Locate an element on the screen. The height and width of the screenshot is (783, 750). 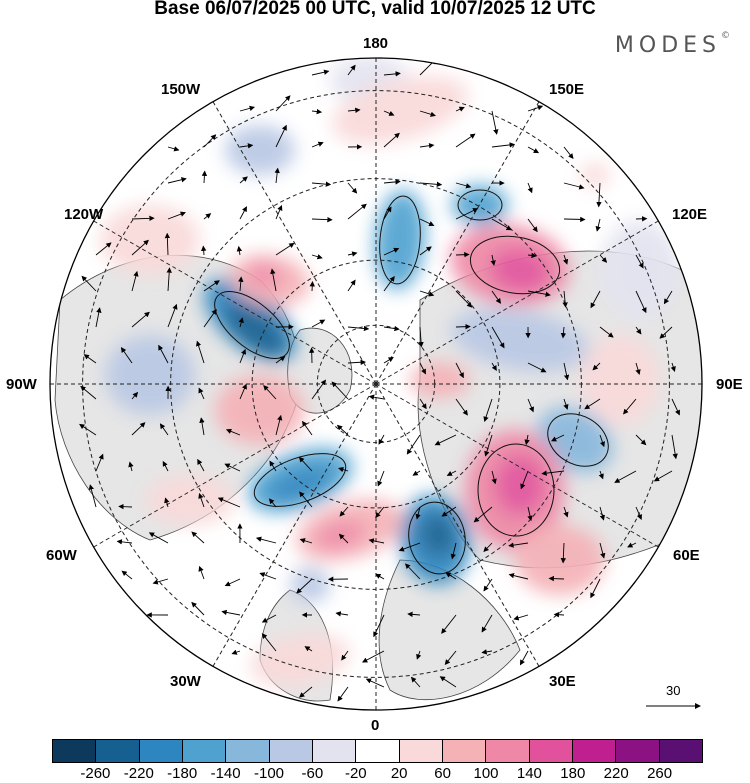
colorbar-tick-label: 20 is located at coordinates (399, 773).